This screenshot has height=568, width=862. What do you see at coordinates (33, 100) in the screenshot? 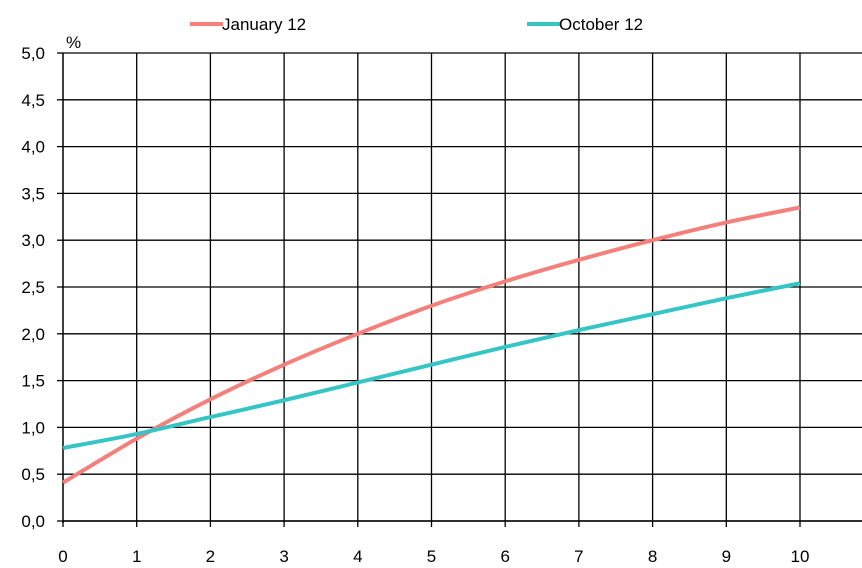
I see `y-tick-label: 4,5` at bounding box center [33, 100].